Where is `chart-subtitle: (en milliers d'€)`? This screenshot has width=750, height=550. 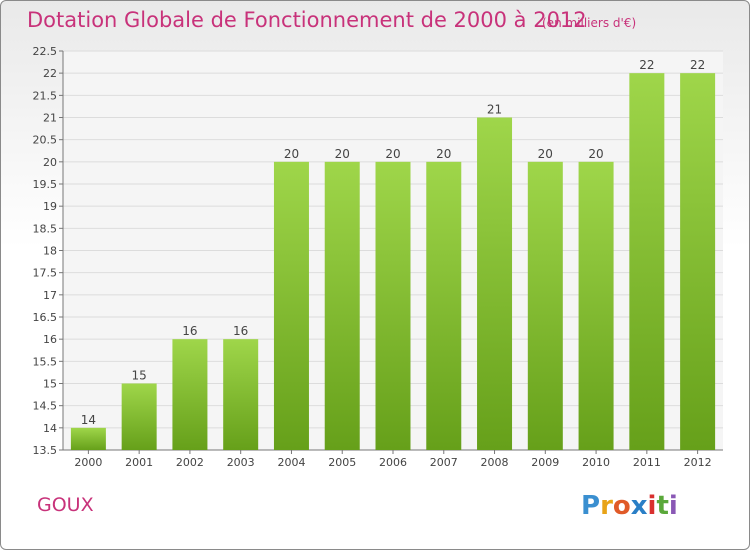
chart-subtitle: (en milliers d'€) is located at coordinates (589, 23).